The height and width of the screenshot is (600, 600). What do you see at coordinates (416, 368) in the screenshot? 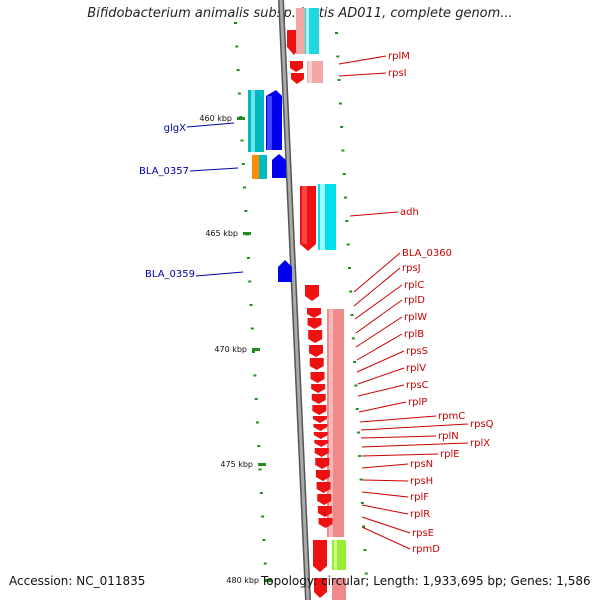
I see `gene-label-rplv: rplV` at bounding box center [416, 368].